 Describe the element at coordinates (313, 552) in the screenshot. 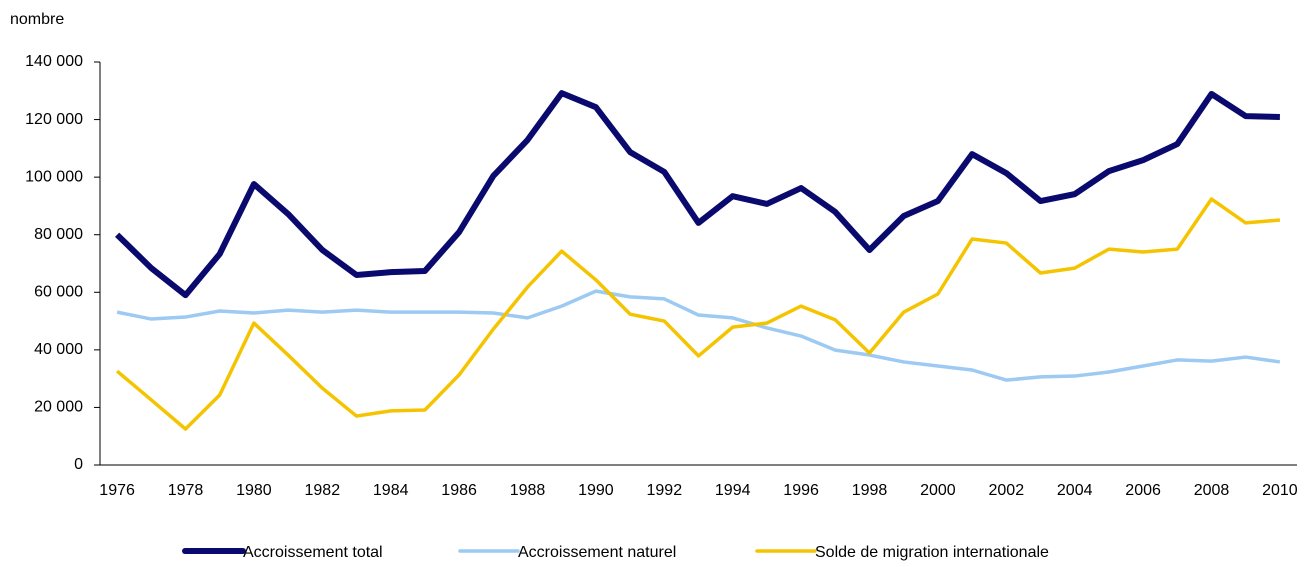

I see `legend-label: Accroissement total` at that location.